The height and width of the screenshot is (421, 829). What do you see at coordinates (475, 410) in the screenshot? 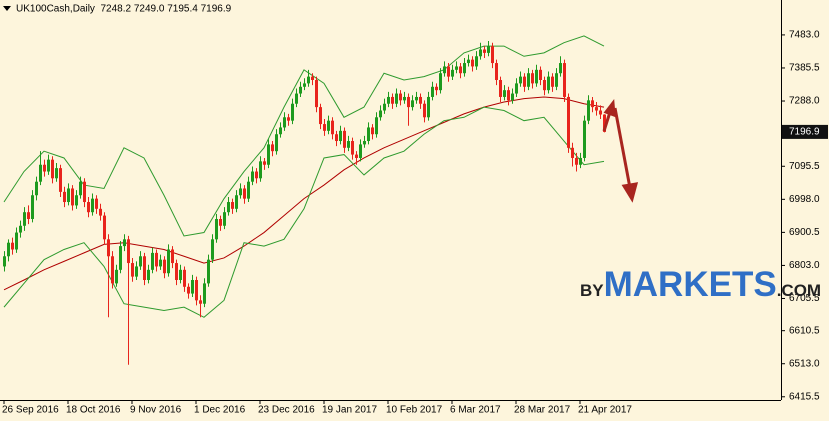
I see `x-tick-label: 6 Mar 2017` at bounding box center [475, 410].